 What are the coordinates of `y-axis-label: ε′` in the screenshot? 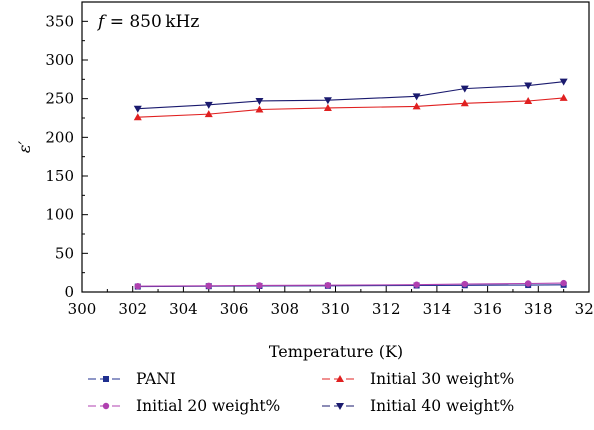 It's located at (24, 147).